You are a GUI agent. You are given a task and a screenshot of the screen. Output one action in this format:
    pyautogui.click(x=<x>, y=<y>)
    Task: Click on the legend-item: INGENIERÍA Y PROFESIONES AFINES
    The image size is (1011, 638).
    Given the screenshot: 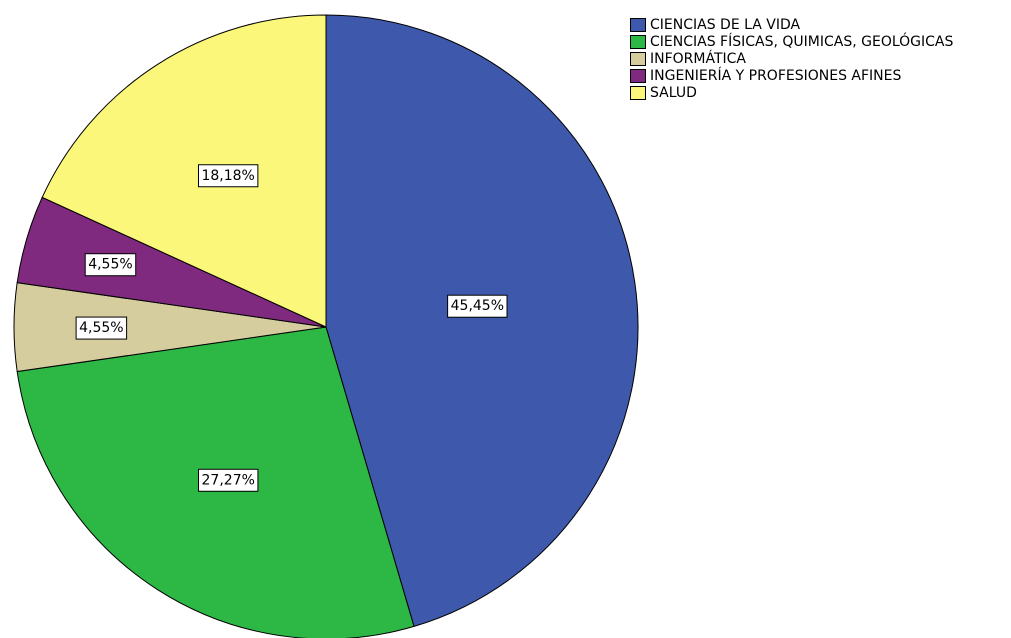 What is the action you would take?
    pyautogui.click(x=819, y=76)
    